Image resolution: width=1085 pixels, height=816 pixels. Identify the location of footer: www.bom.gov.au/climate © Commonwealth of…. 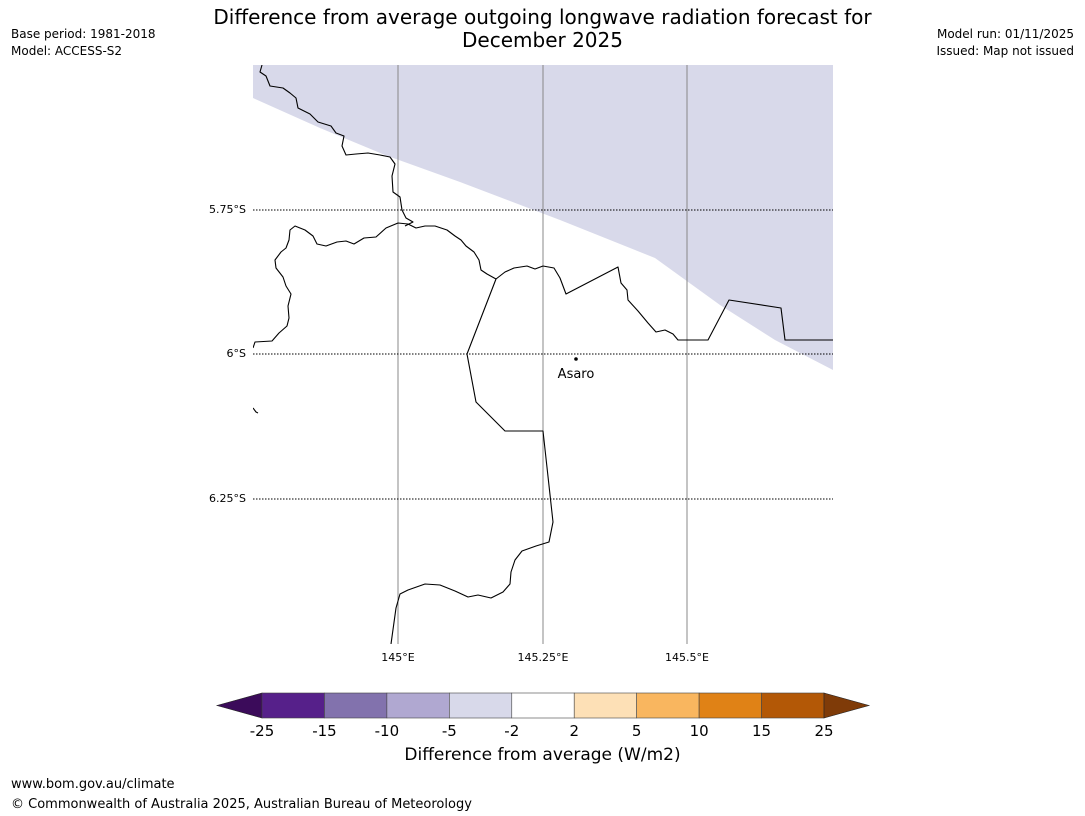
(241, 795).